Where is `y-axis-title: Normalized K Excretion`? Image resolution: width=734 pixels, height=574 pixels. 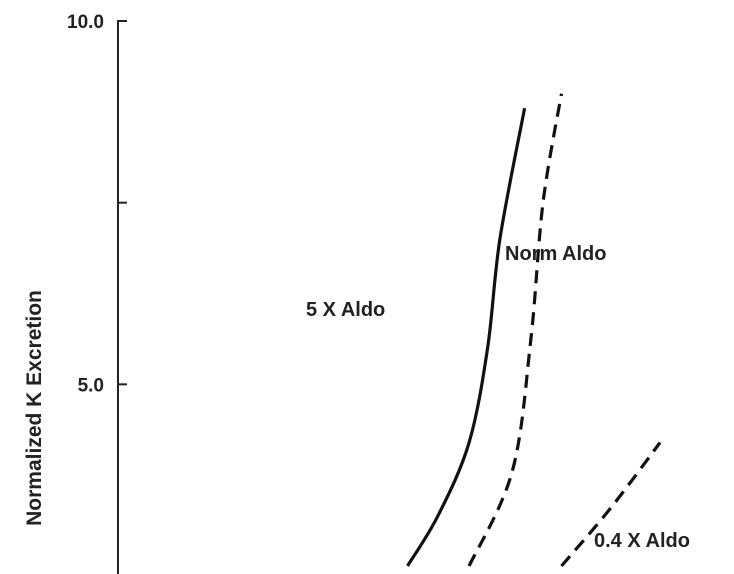 y-axis-title: Normalized K Excretion is located at coordinates (34, 408).